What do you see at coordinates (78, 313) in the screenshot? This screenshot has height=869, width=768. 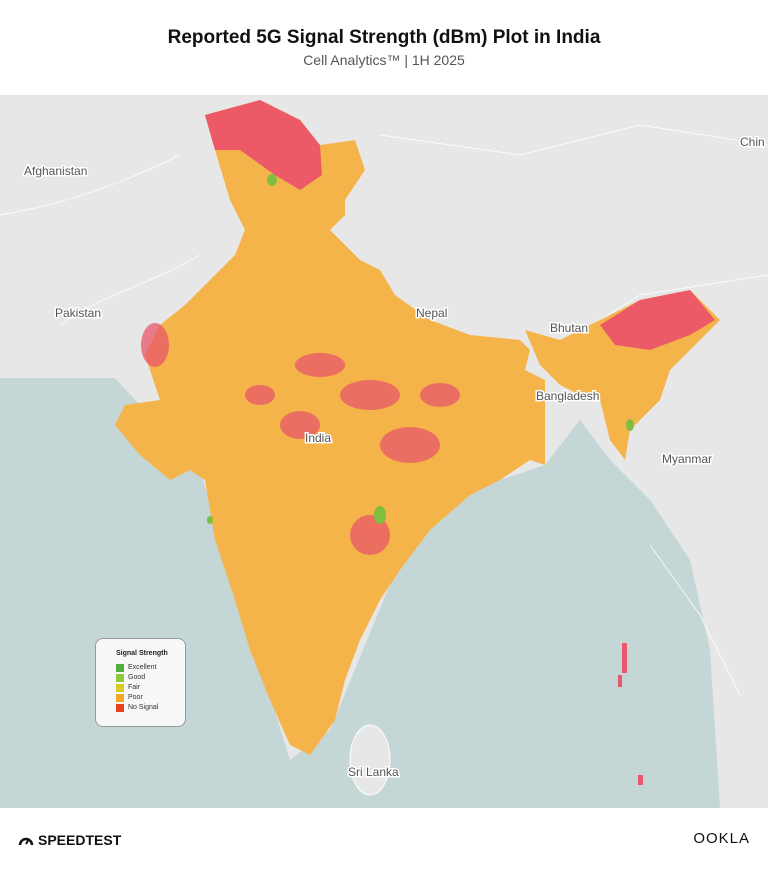 I see `map-label: Pakistan` at bounding box center [78, 313].